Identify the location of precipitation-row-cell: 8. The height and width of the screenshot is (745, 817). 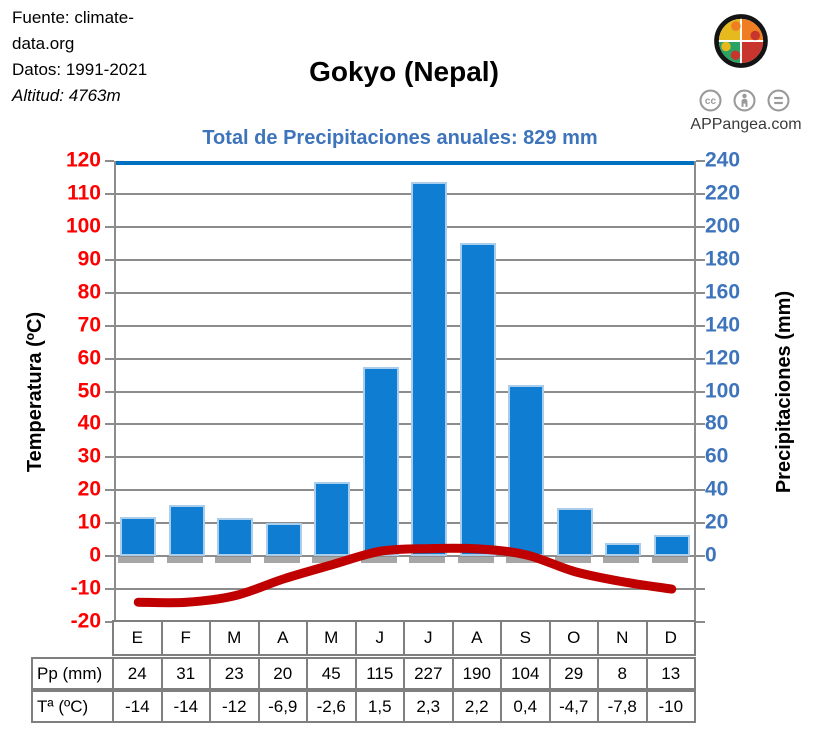
(622, 673).